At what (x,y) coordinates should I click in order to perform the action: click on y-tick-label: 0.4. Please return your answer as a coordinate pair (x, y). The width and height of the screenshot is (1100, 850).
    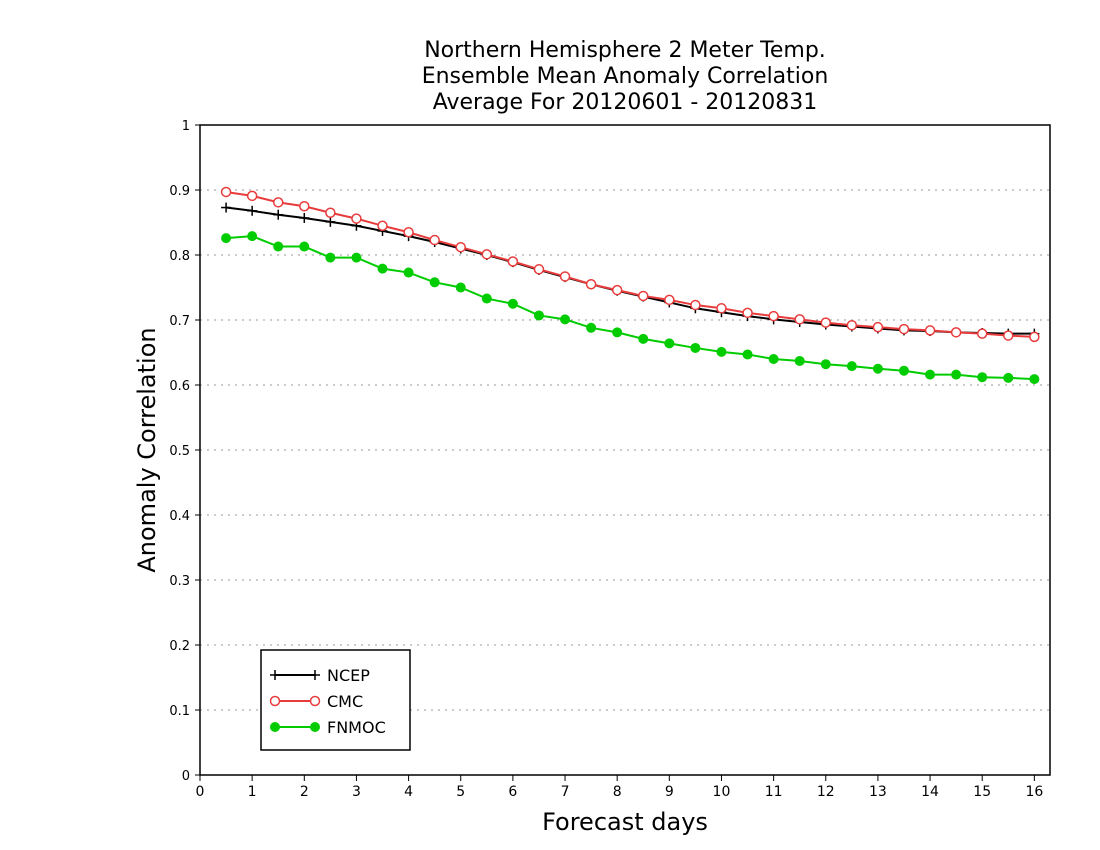
    Looking at the image, I should click on (179, 516).